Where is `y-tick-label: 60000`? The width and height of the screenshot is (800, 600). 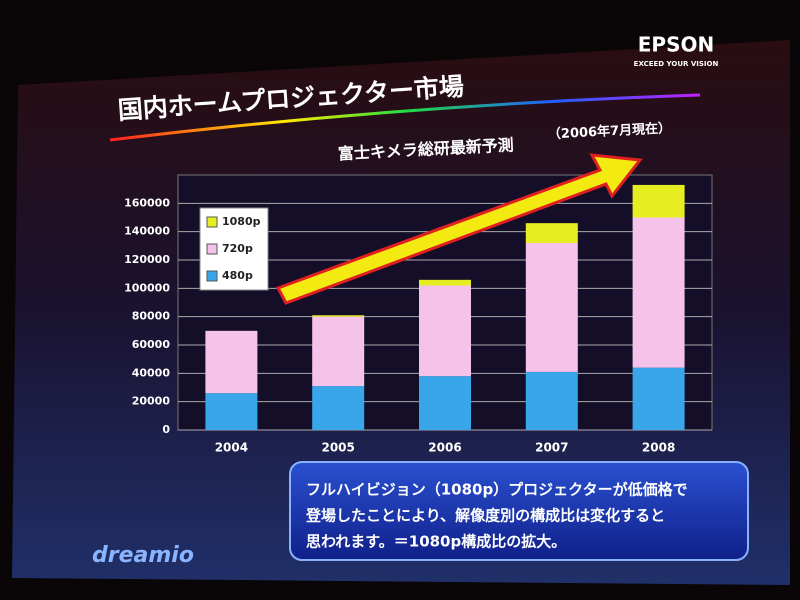 y-tick-label: 60000 is located at coordinates (151, 344).